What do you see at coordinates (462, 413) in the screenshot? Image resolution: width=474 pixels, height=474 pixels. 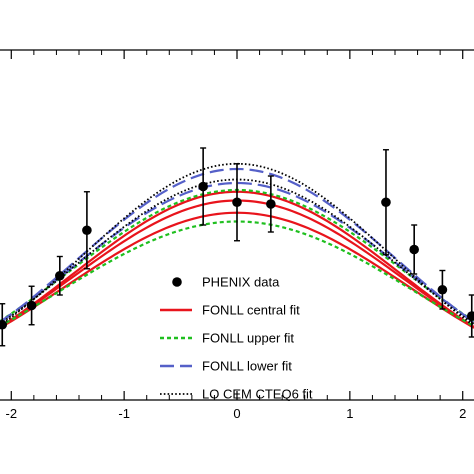 I see `x-tick-label: 2` at bounding box center [462, 413].